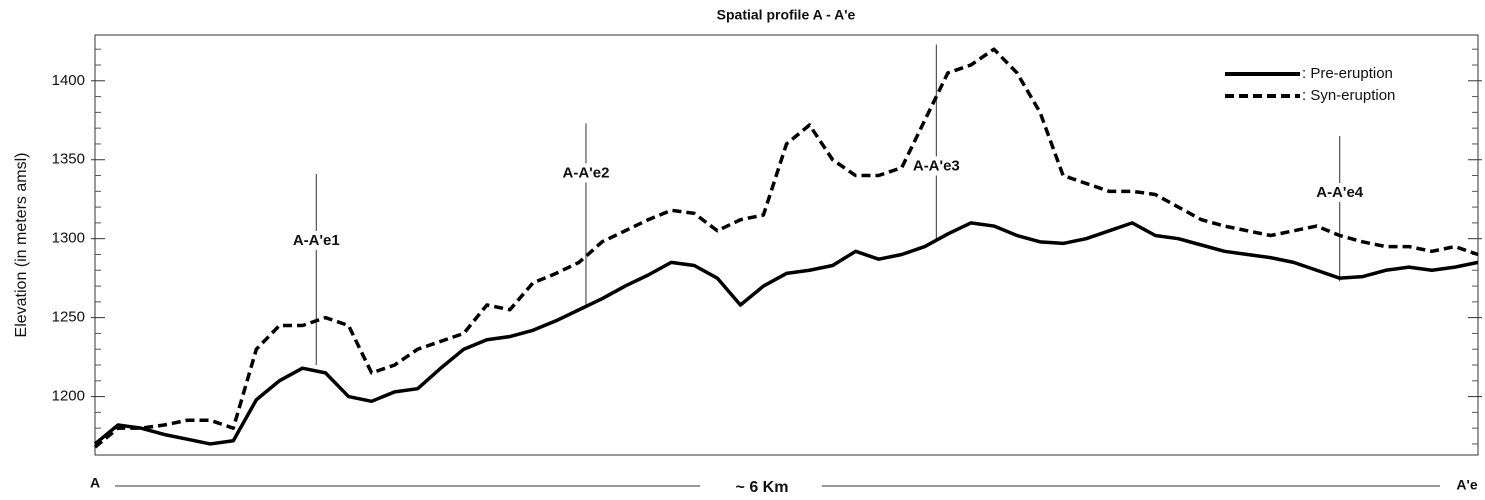  I want to click on y-tick-label: 1350, so click(68, 159).